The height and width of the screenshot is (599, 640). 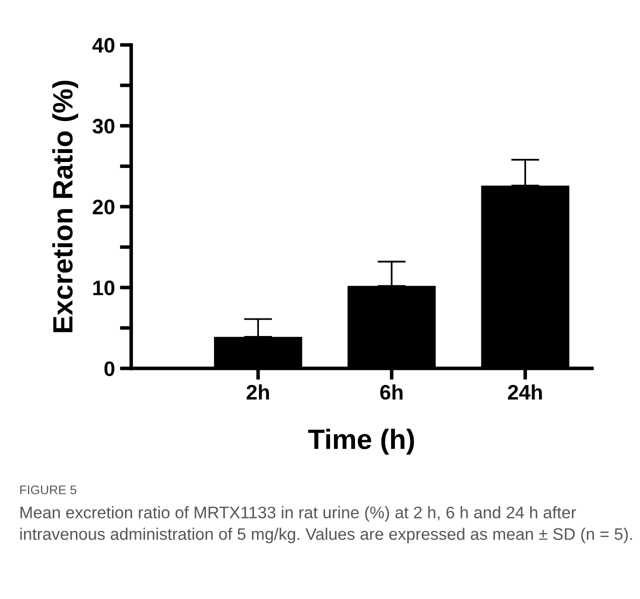 What do you see at coordinates (326, 525) in the screenshot?
I see `text: Mean excretion ratio of MRTX1133 in rat urine (%) at 2 h, 6 h and 24 h after intravenous administration of 5 mg/kg. Values are expressed as mean ± SD (n = 5).` at bounding box center [326, 525].